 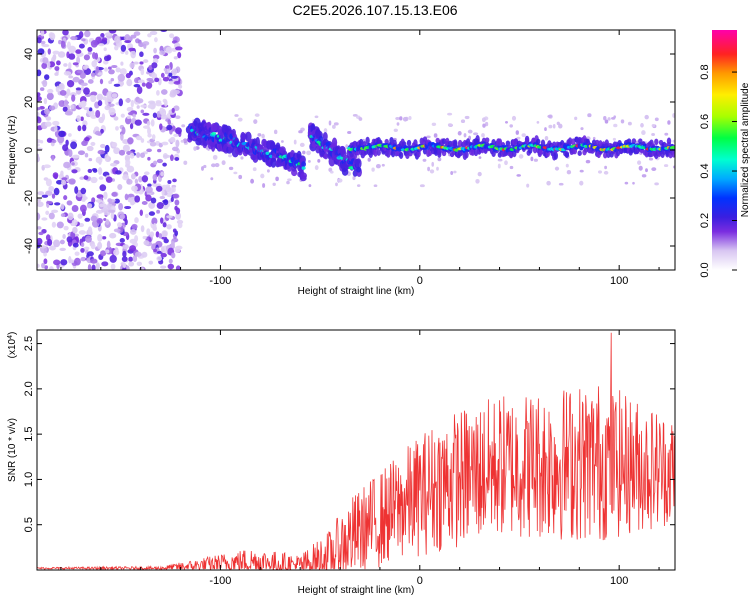 What do you see at coordinates (29, 102) in the screenshot?
I see `spectrogram-ytick-label: 20` at bounding box center [29, 102].